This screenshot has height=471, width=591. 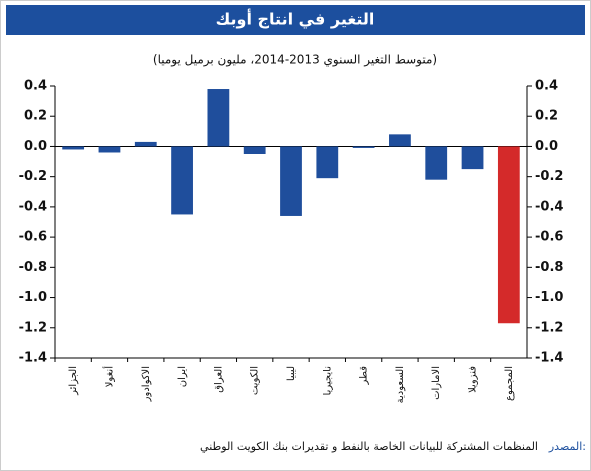 I want to click on y-tick-label-right: -0.2, so click(x=549, y=176).